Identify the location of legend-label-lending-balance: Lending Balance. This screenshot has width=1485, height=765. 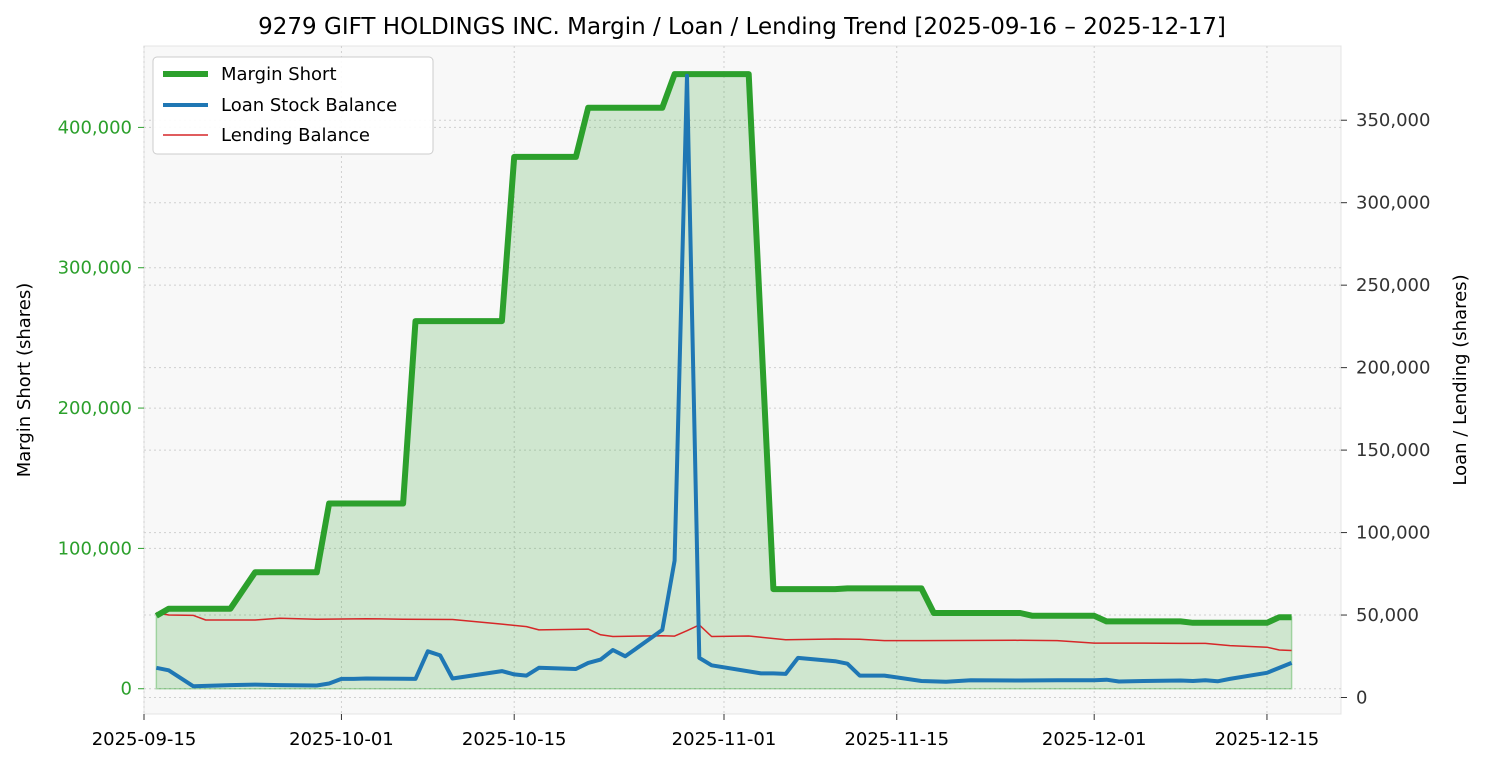
(295, 135).